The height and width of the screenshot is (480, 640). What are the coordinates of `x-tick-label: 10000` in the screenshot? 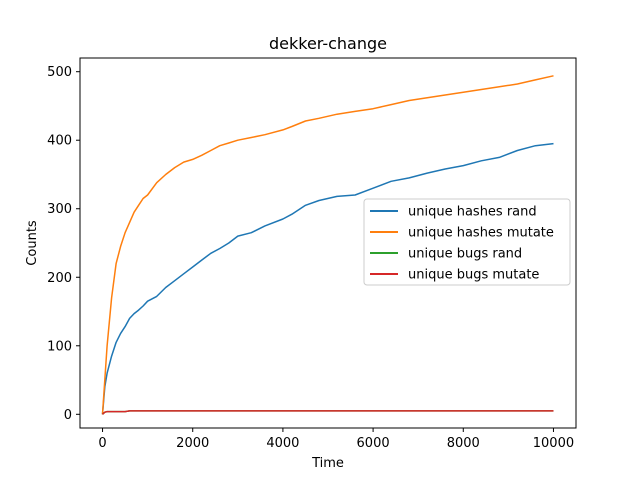 It's located at (553, 443).